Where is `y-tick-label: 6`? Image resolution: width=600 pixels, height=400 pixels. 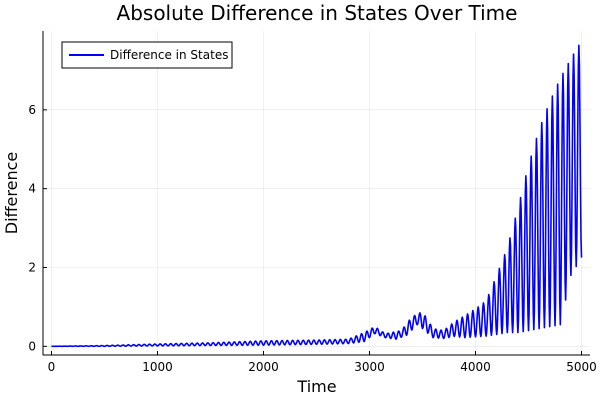
y-tick-label: 6 is located at coordinates (32, 110).